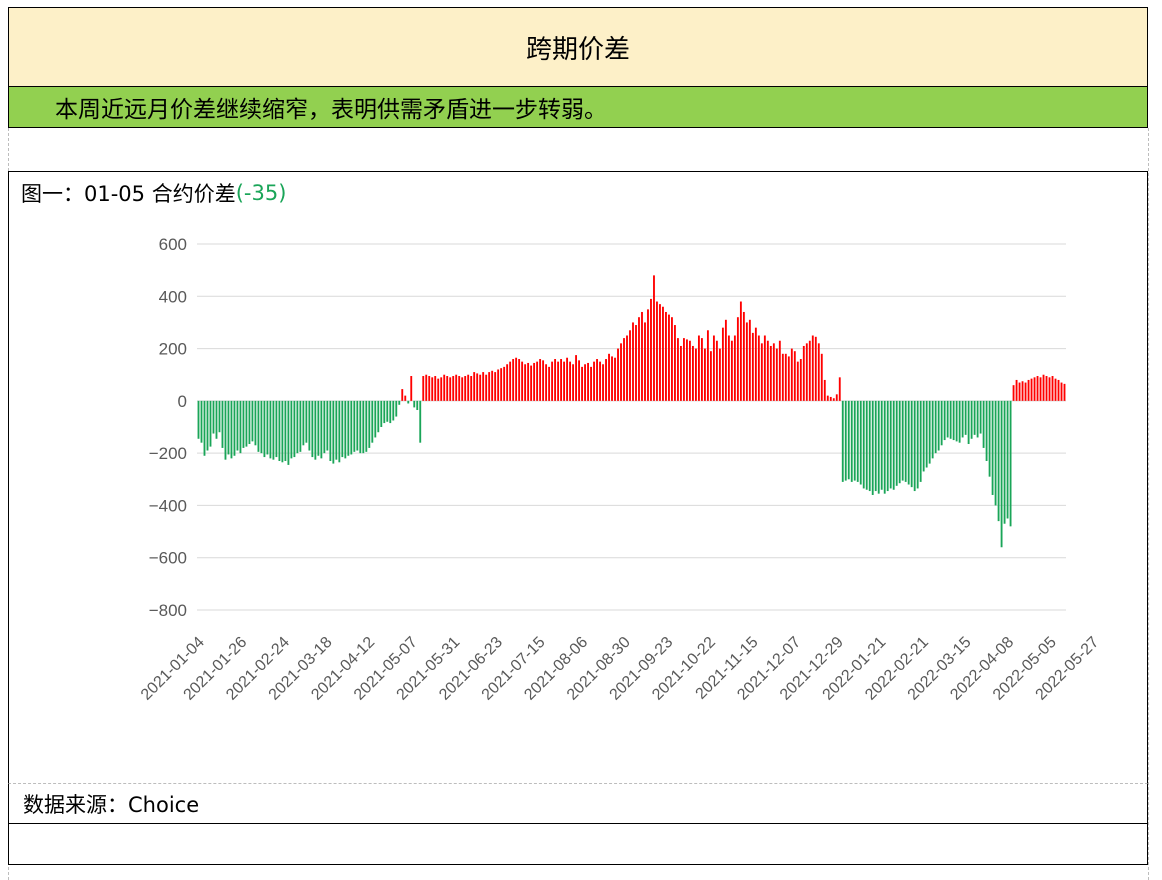  Describe the element at coordinates (168, 610) in the screenshot. I see `y-tick-label: −800` at that location.